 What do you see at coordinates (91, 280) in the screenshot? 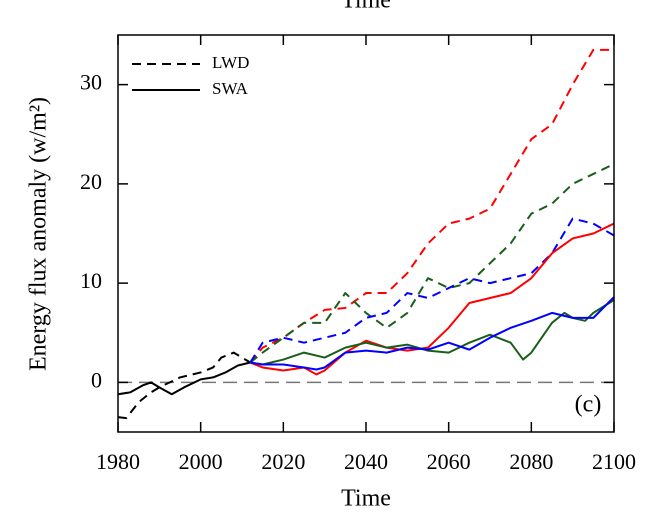
I see `y-tick-label: 10` at bounding box center [91, 280].